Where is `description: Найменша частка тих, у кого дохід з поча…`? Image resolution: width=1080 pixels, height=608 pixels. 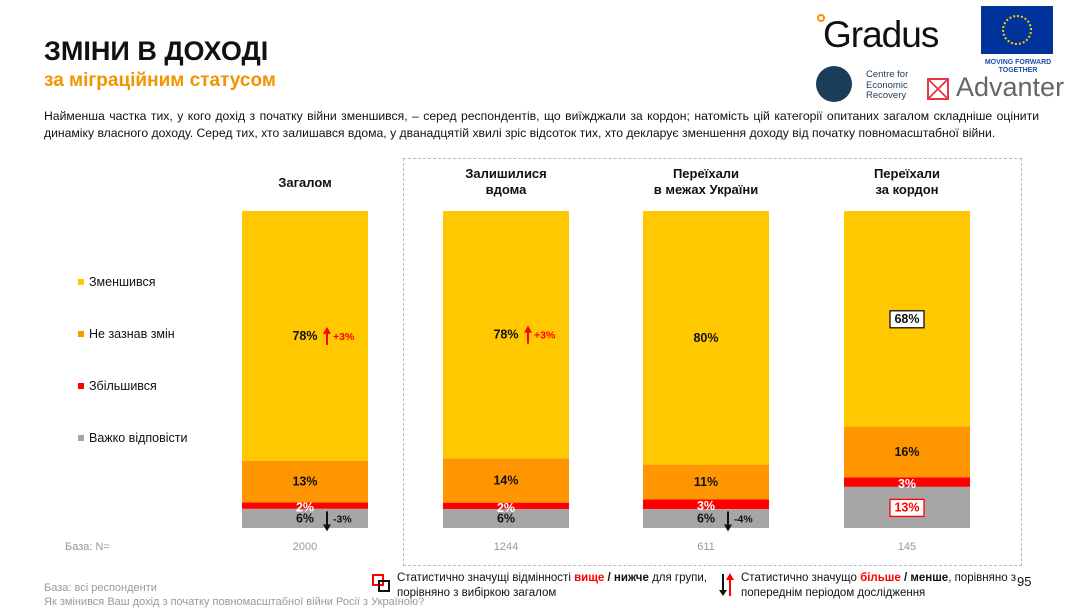 description: Найменша частка тих, у кого дохід з поча… is located at coordinates (541, 124).